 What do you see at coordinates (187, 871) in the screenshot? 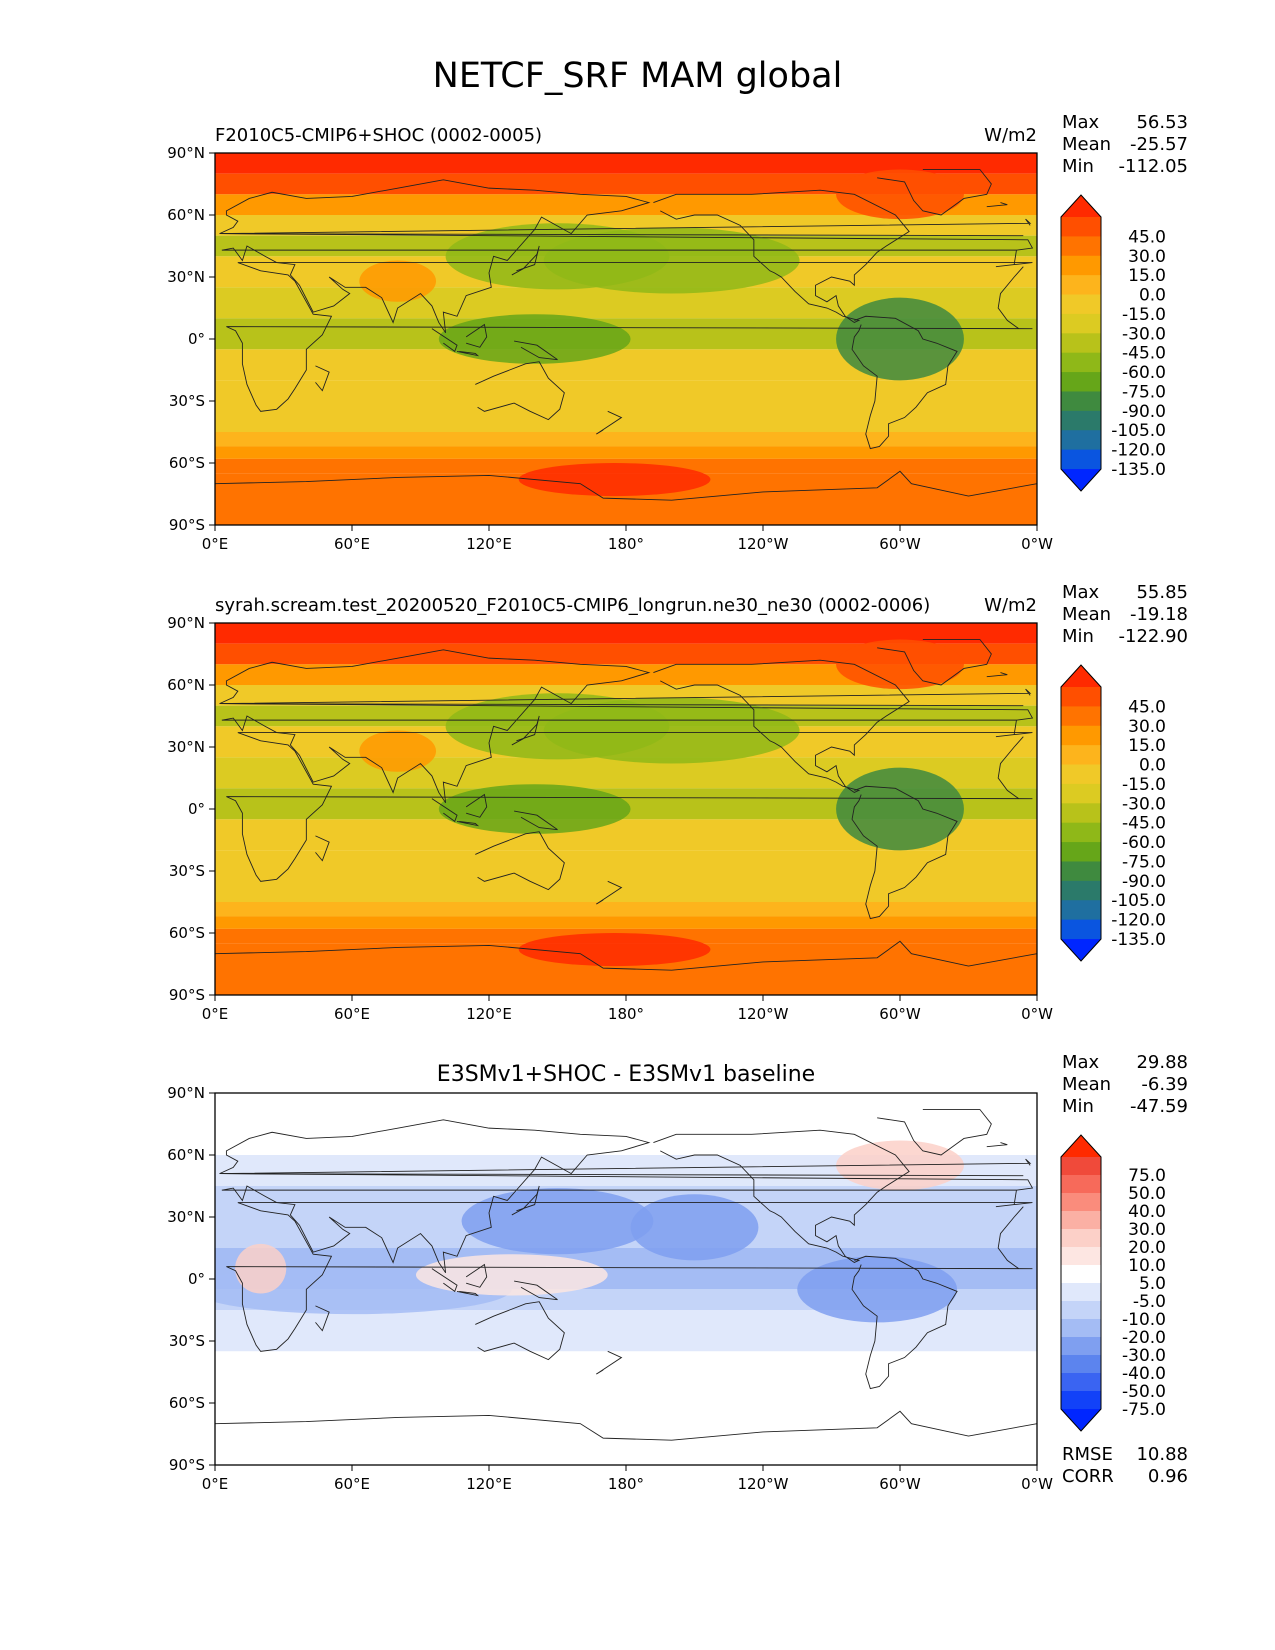
I see `y-tick-label: 30°S` at bounding box center [187, 871].